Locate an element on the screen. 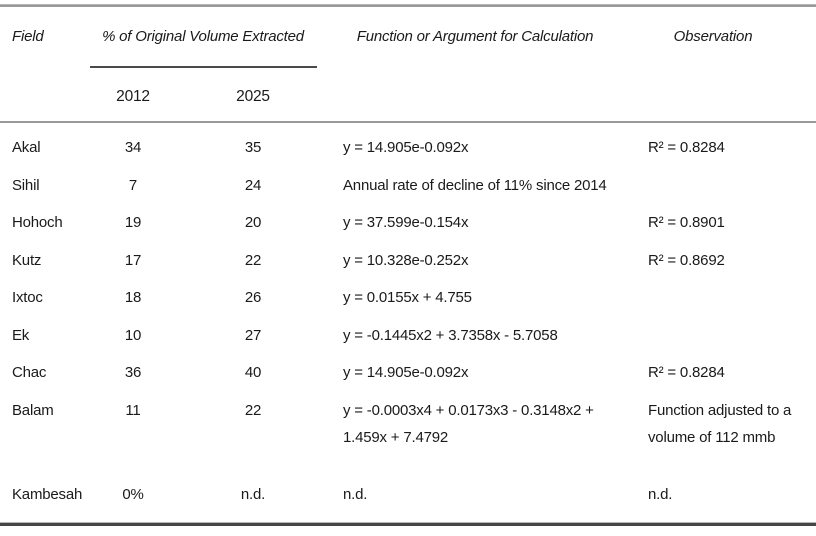  header-2012: 2012 is located at coordinates (133, 96).